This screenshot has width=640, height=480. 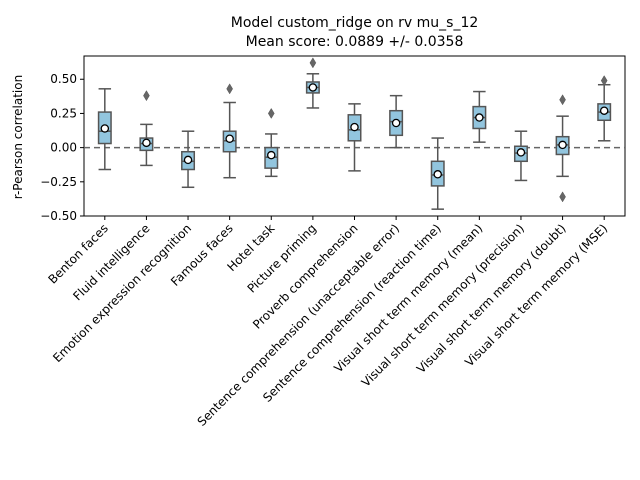 I want to click on y-tick-label: 0.25, so click(x=63, y=113).